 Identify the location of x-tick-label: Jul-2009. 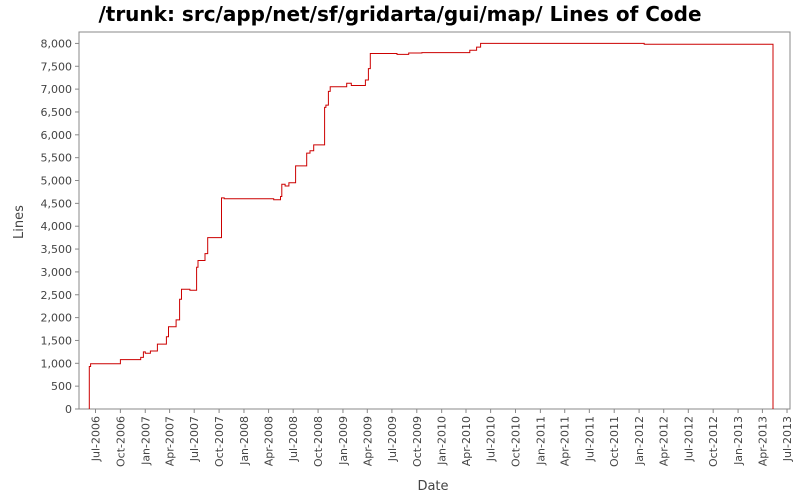
(392, 439).